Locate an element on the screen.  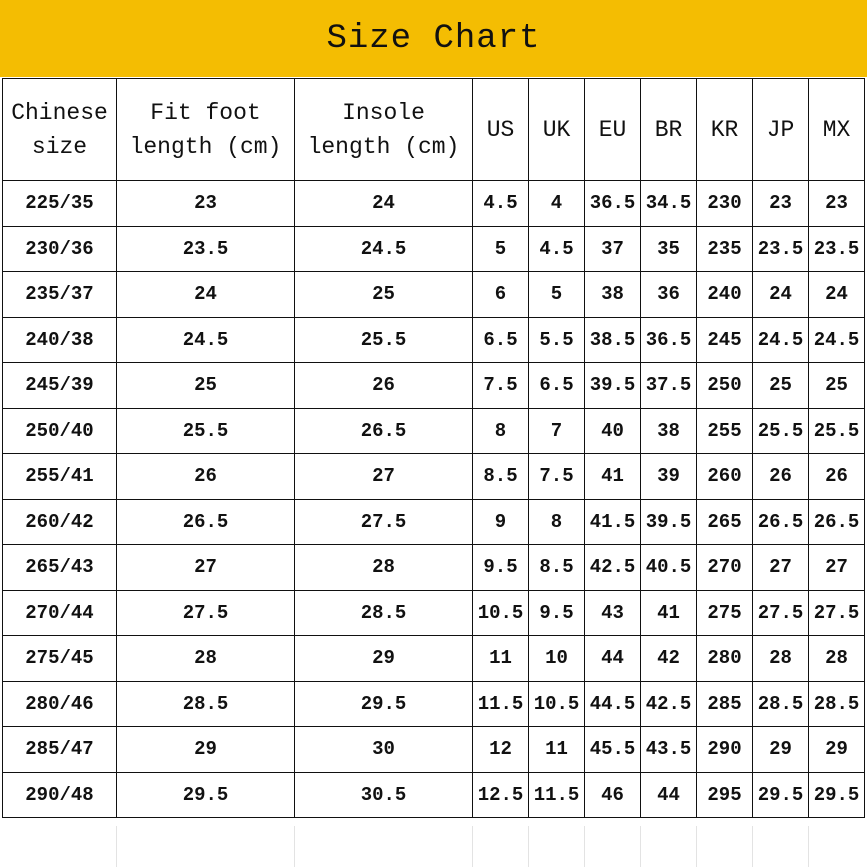
cell-jp: 26 is located at coordinates (780, 476).